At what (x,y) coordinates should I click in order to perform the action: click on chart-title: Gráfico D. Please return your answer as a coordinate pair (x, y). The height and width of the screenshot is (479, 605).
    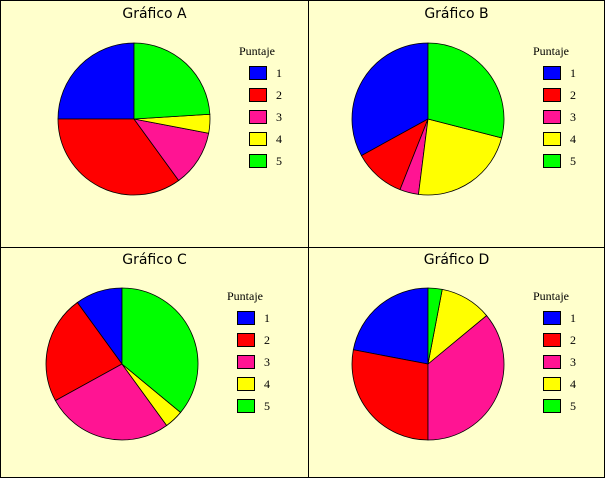
    Looking at the image, I should click on (456, 260).